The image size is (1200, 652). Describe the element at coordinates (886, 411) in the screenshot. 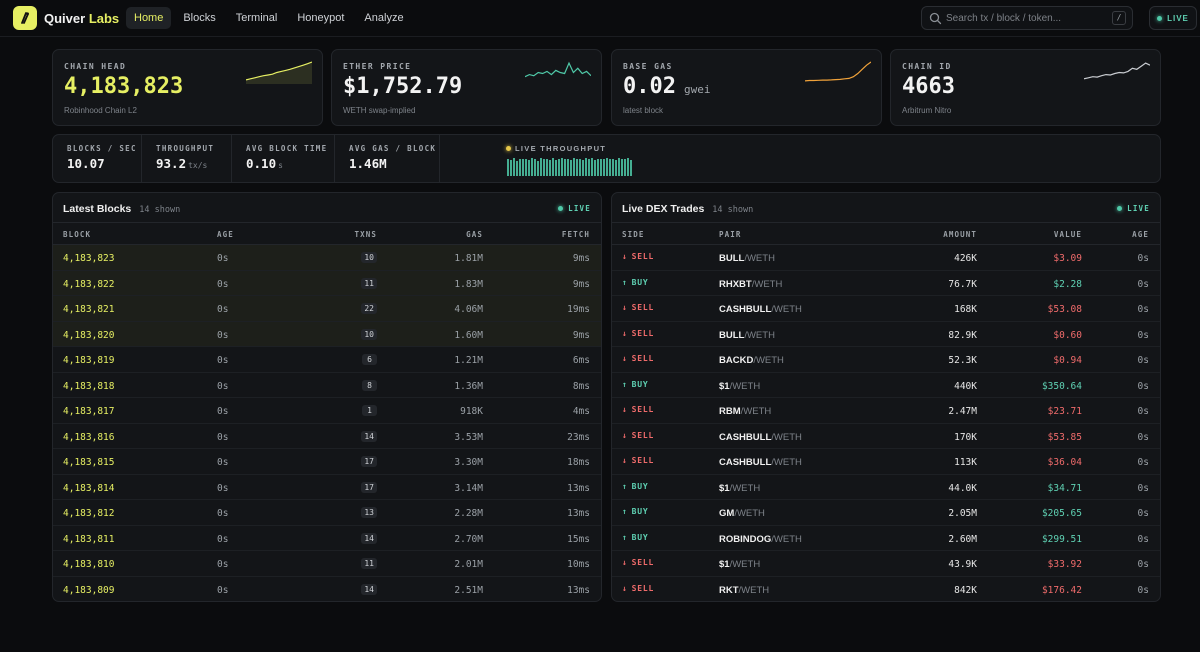

I see `trade-row: ↓ SELL RBM/WETH 2.47M $23.71 0s` at that location.